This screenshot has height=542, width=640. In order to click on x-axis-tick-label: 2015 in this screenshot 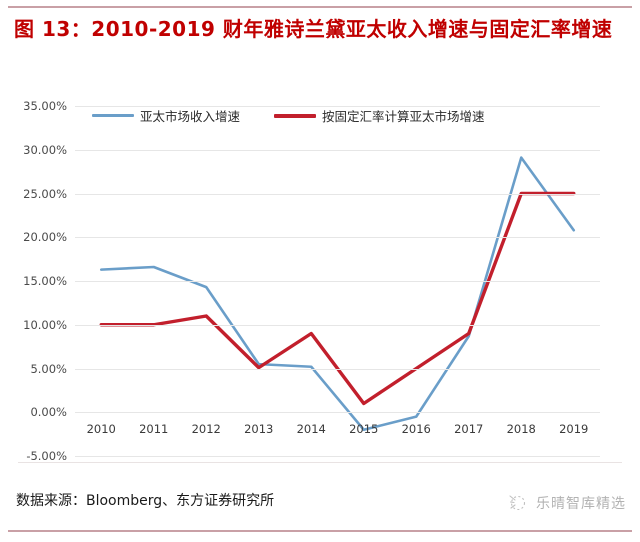, I will do `click(364, 429)`.